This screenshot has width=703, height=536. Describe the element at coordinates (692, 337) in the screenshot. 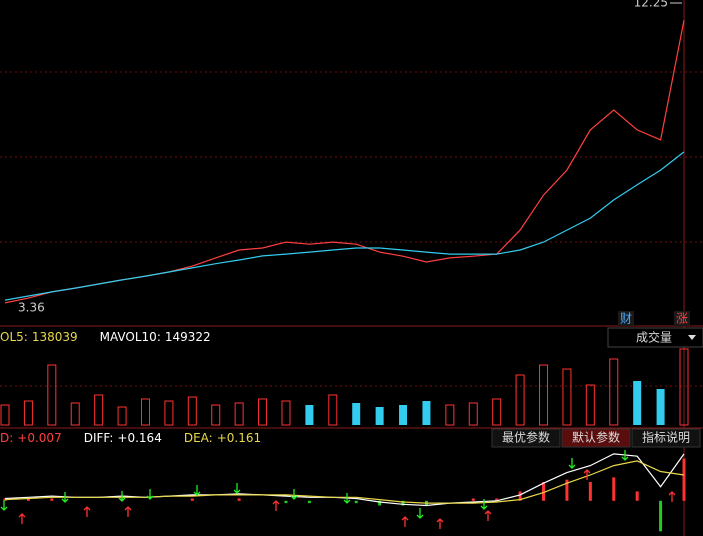

I see `dropdown-caret` at that location.